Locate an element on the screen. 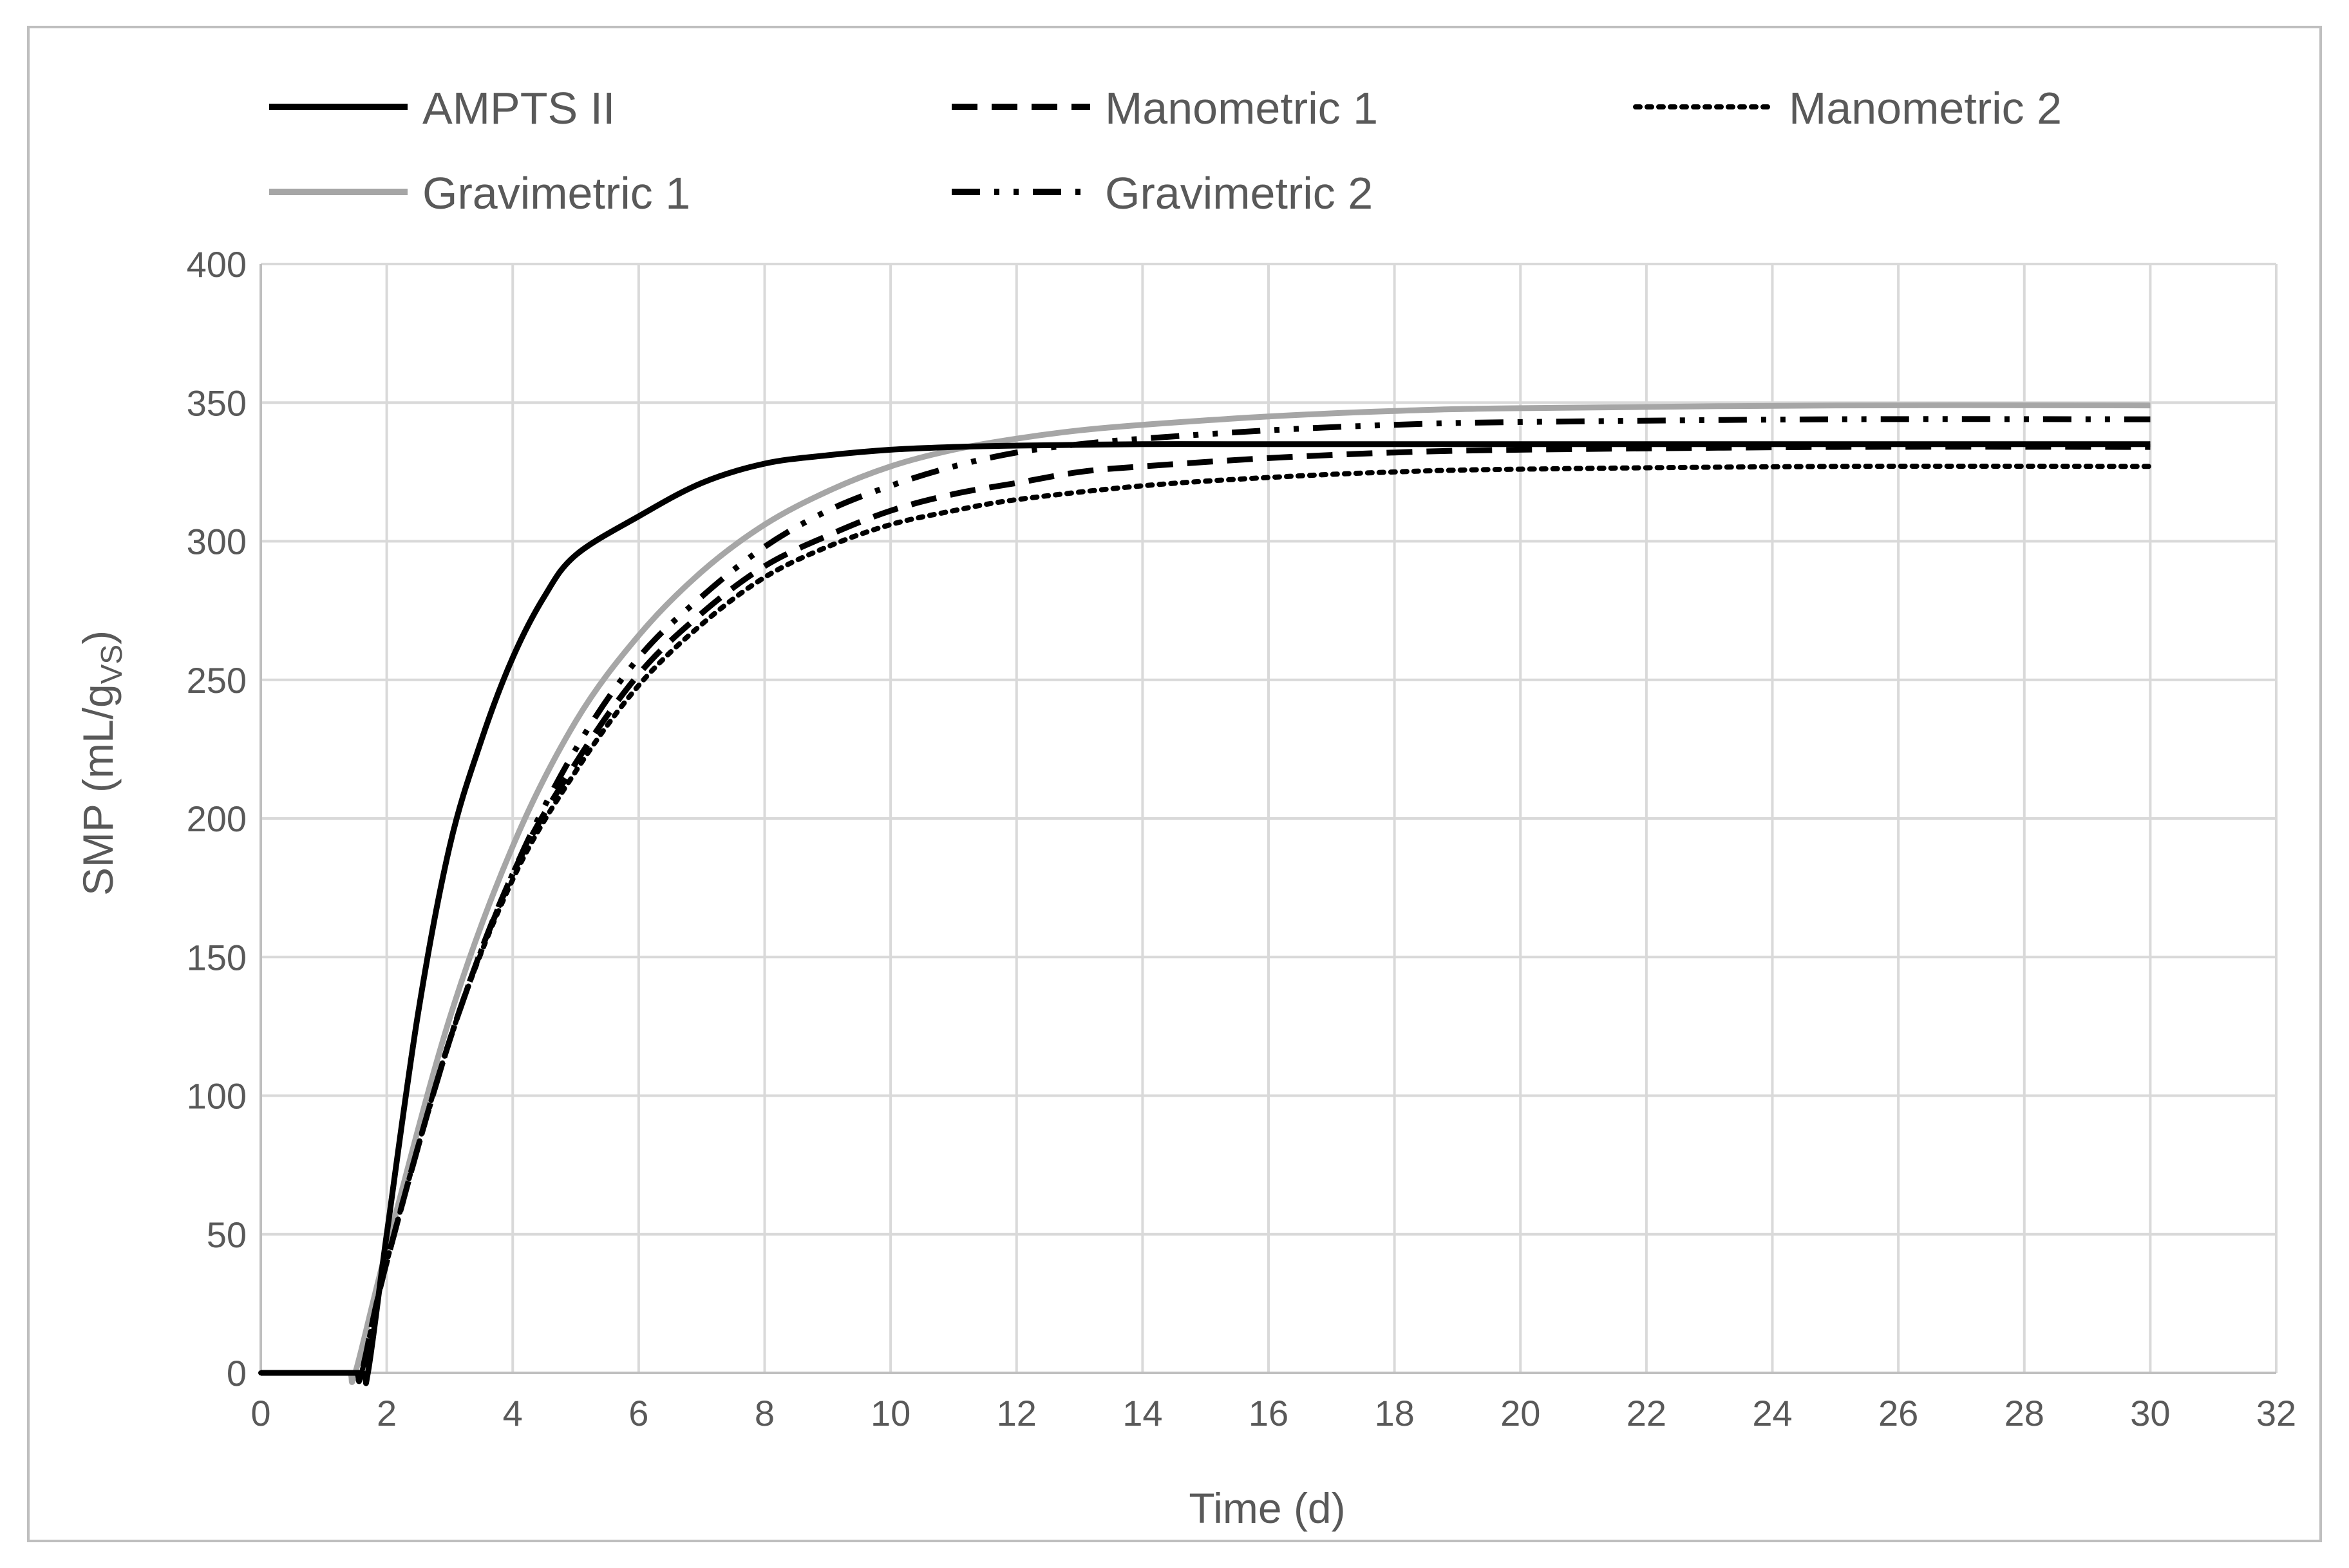 This screenshot has width=2349, height=1568. y-tick-label: 100 is located at coordinates (217, 1096).